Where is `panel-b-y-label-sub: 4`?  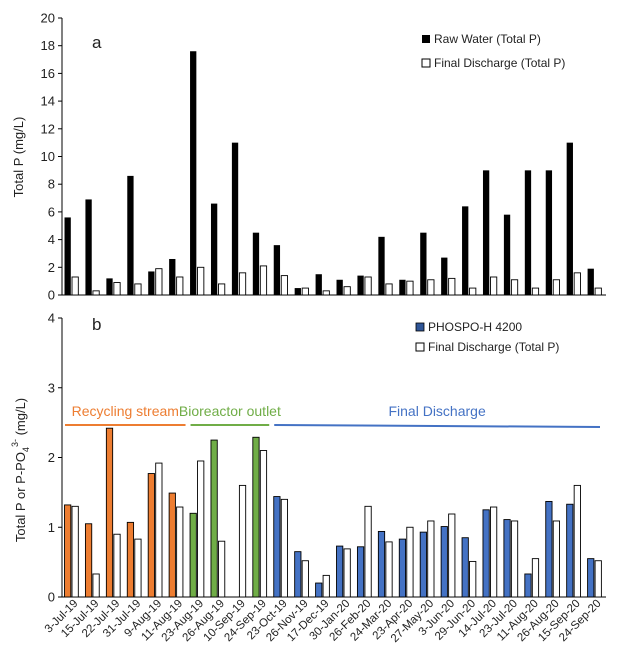
panel-b-y-label-sub: 4 is located at coordinates (26, 449).